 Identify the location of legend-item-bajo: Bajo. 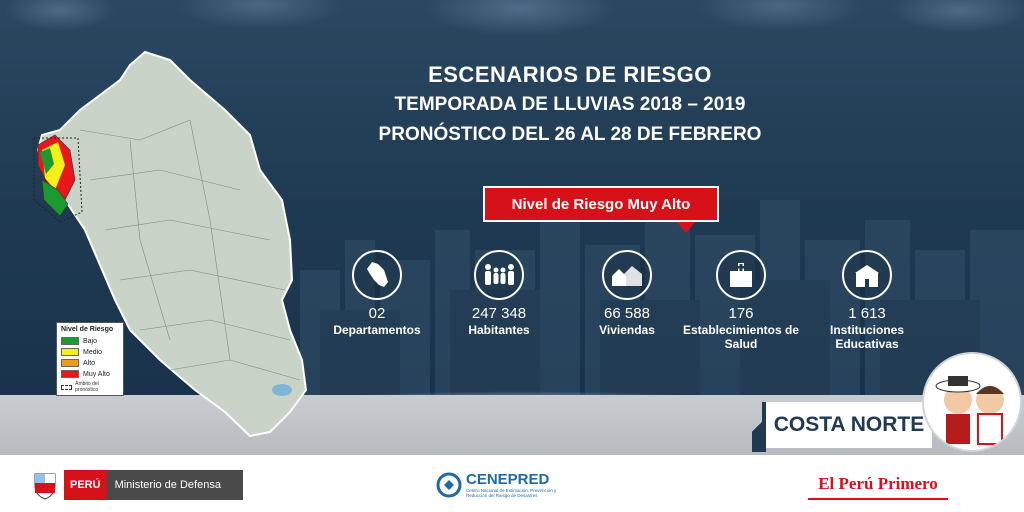
(90, 341).